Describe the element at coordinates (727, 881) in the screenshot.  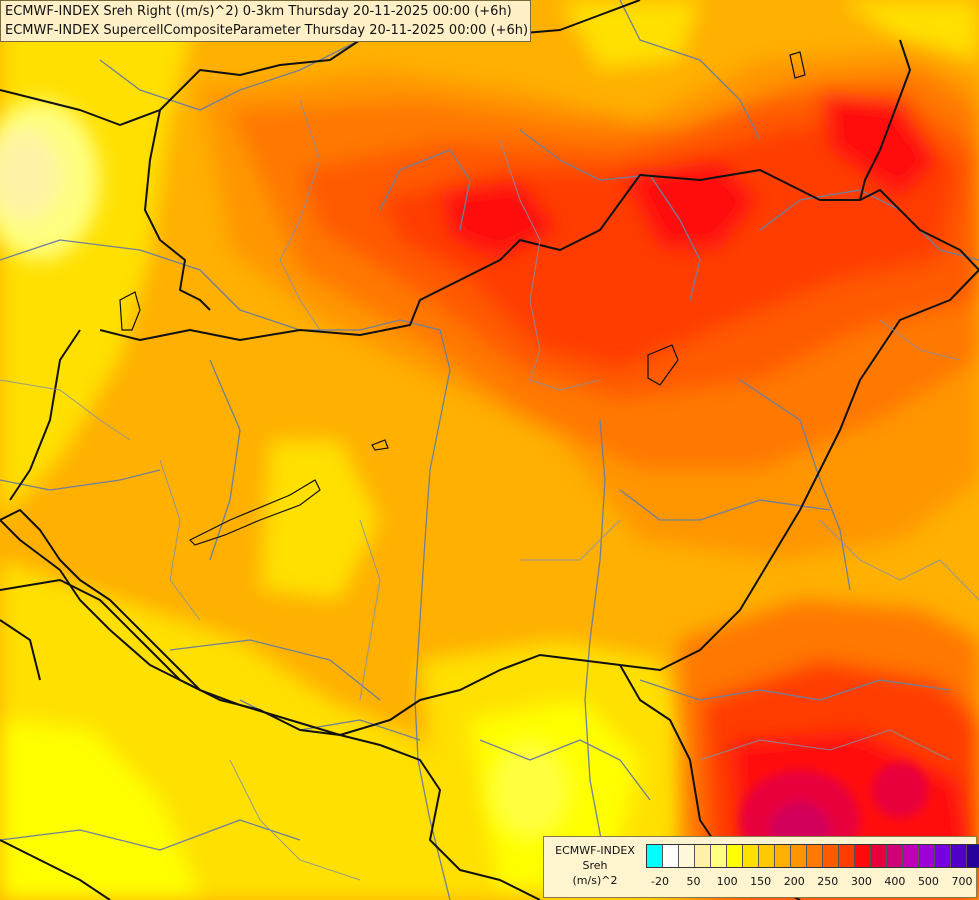
I see `legend-tick-label: 100` at that location.